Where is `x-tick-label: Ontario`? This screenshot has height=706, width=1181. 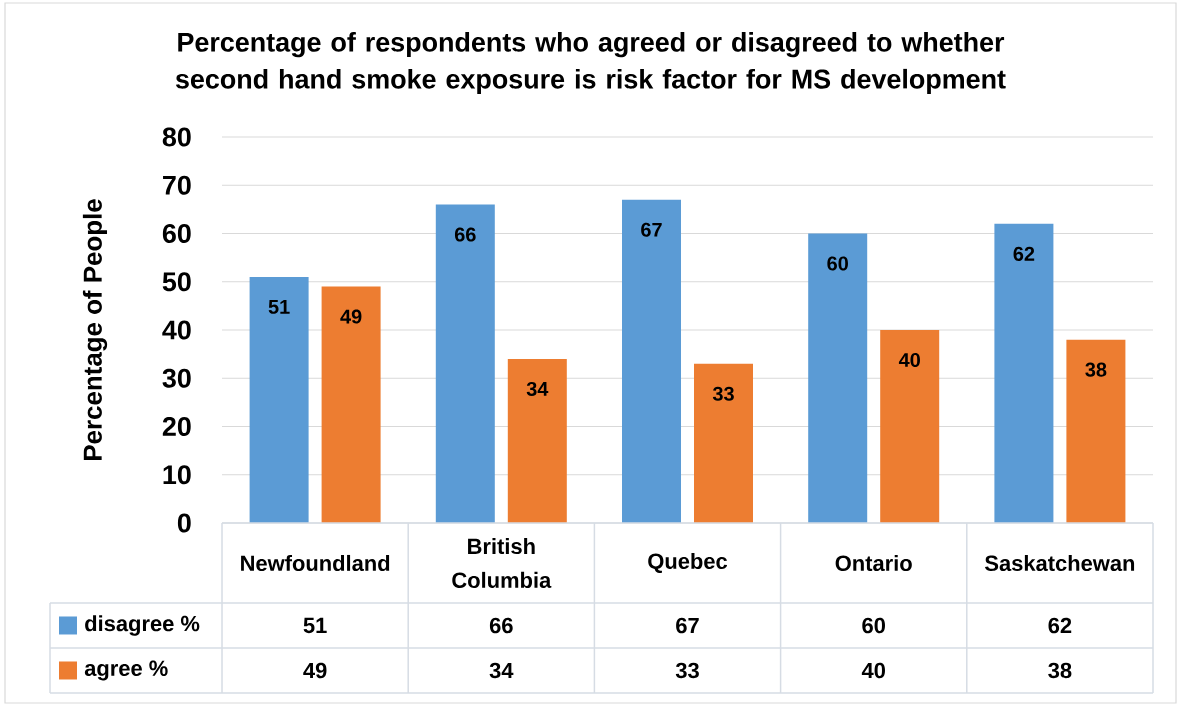
x-tick-label: Ontario is located at coordinates (873, 563).